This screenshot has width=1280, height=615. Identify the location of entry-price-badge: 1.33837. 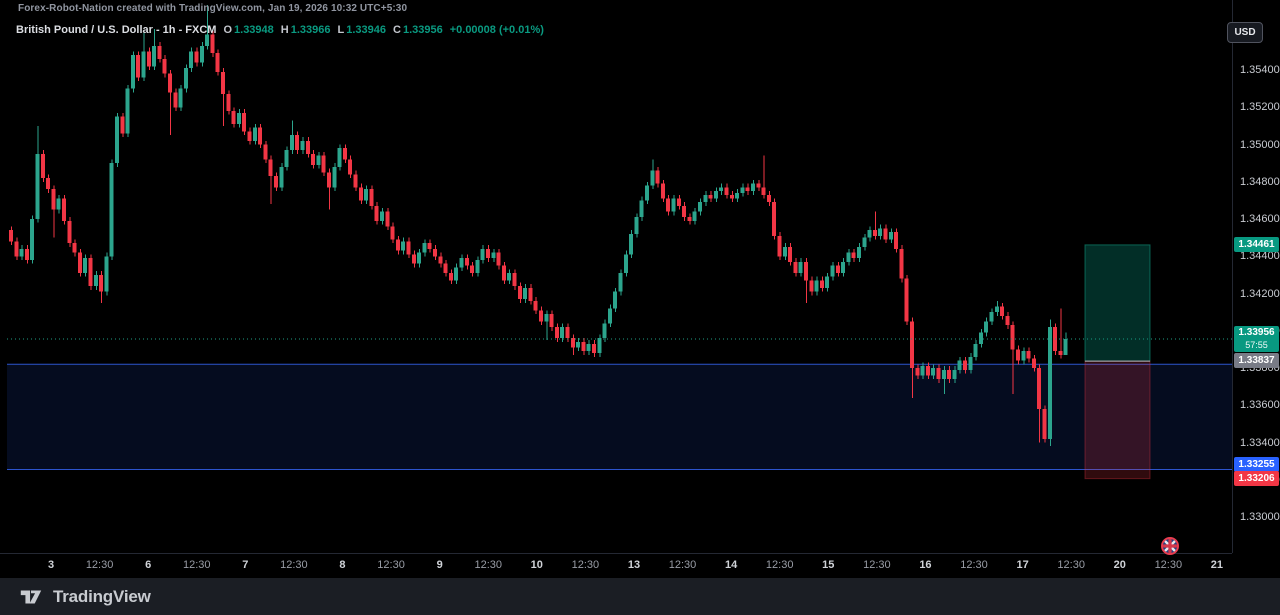
(1256, 361).